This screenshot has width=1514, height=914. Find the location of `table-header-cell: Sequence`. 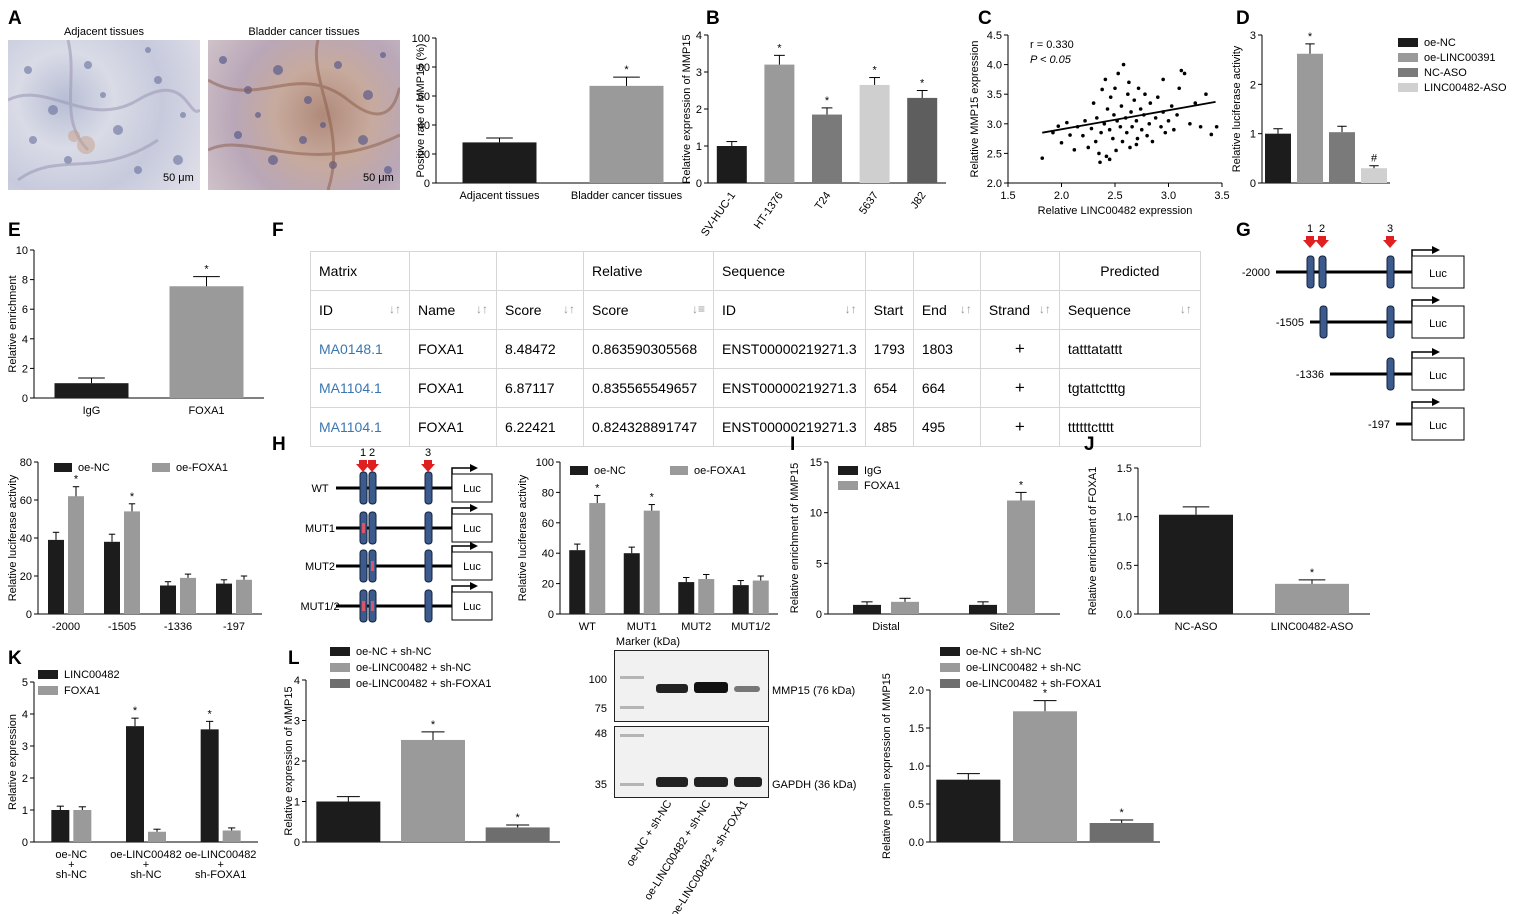

table-header-cell: Sequence is located at coordinates (789, 271).